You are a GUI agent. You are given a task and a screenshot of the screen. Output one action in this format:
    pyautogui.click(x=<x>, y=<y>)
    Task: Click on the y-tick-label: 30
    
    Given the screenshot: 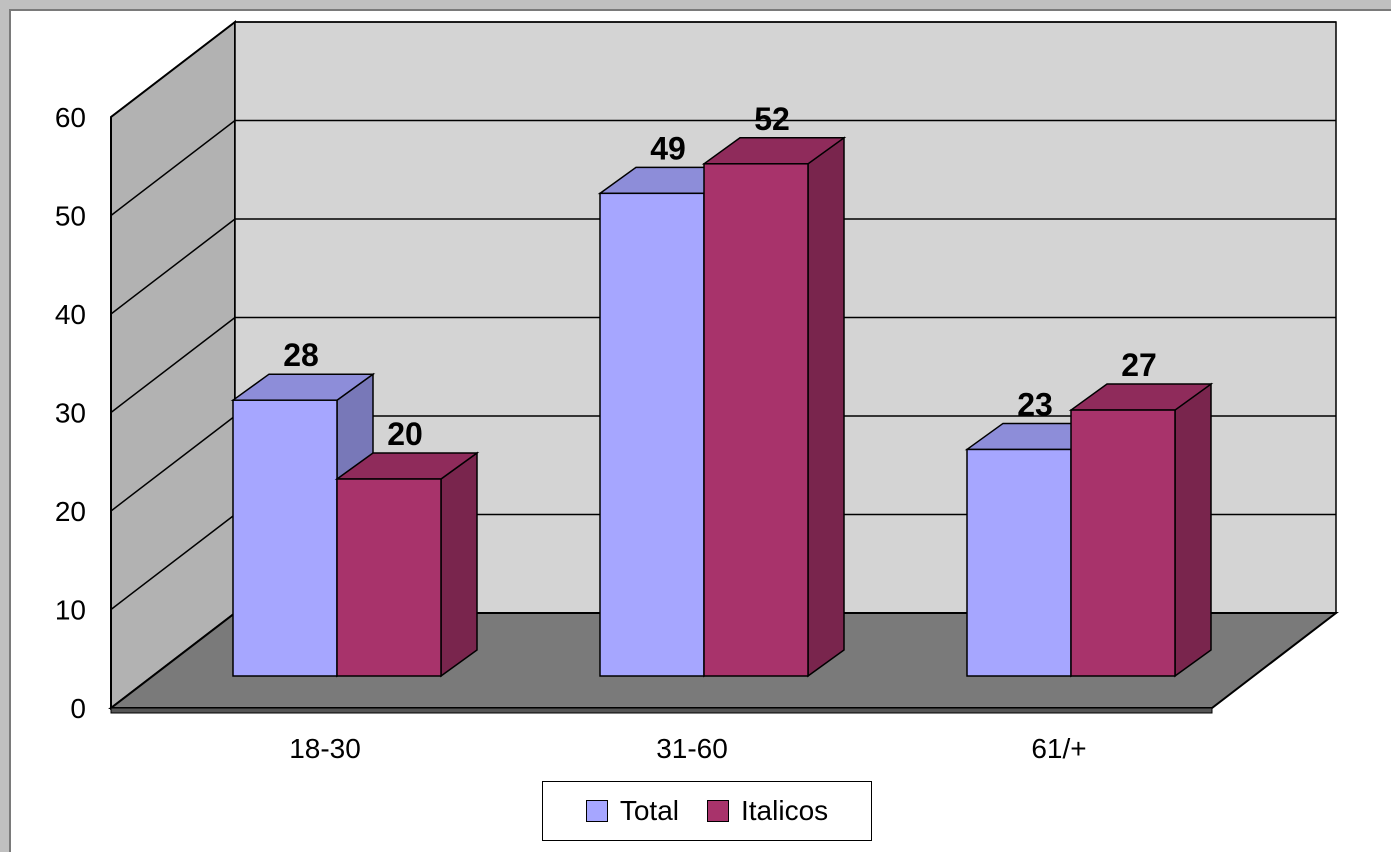 What is the action you would take?
    pyautogui.click(x=70, y=413)
    